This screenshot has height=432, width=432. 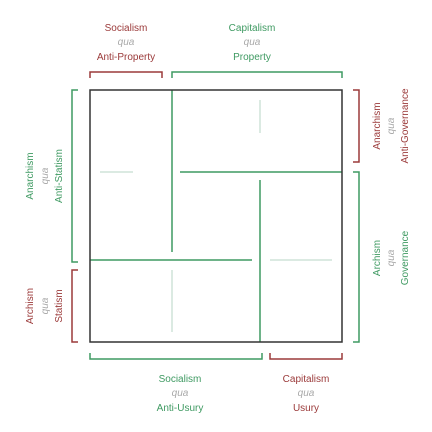 What do you see at coordinates (74, 176) in the screenshot?
I see `bracket-left-upper` at bounding box center [74, 176].